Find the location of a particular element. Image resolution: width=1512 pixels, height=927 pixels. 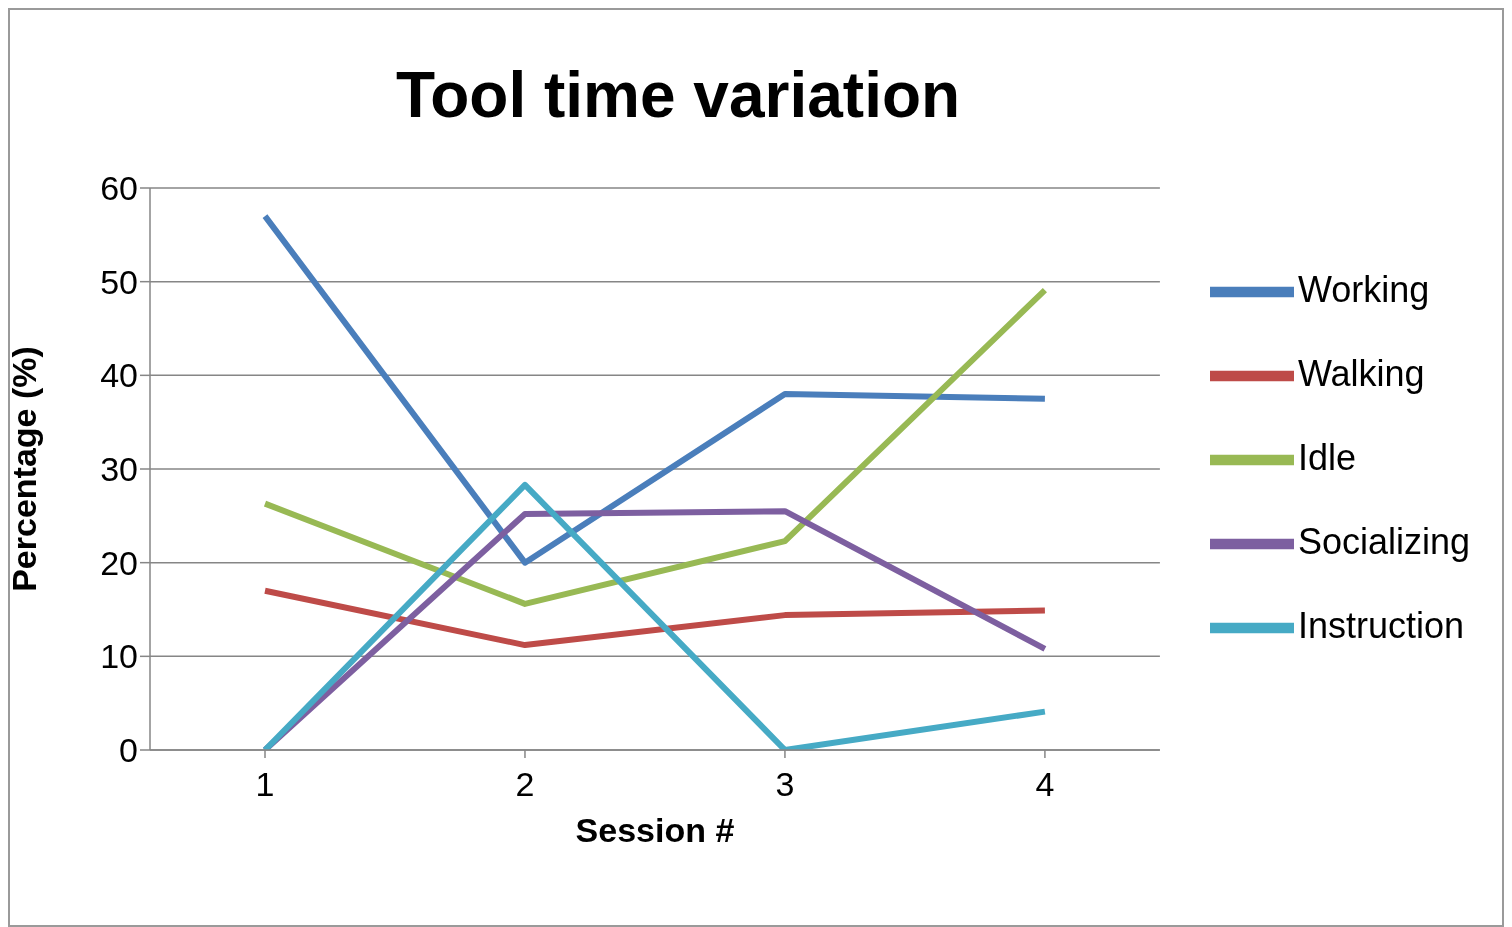

chart-title: Tool time variation is located at coordinates (678, 95).